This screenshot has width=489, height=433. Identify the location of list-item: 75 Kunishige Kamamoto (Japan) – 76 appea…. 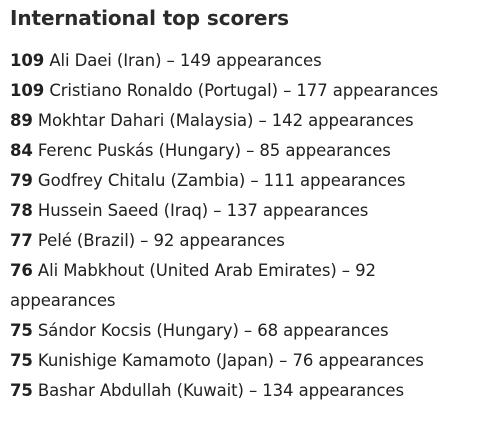
(244, 361).